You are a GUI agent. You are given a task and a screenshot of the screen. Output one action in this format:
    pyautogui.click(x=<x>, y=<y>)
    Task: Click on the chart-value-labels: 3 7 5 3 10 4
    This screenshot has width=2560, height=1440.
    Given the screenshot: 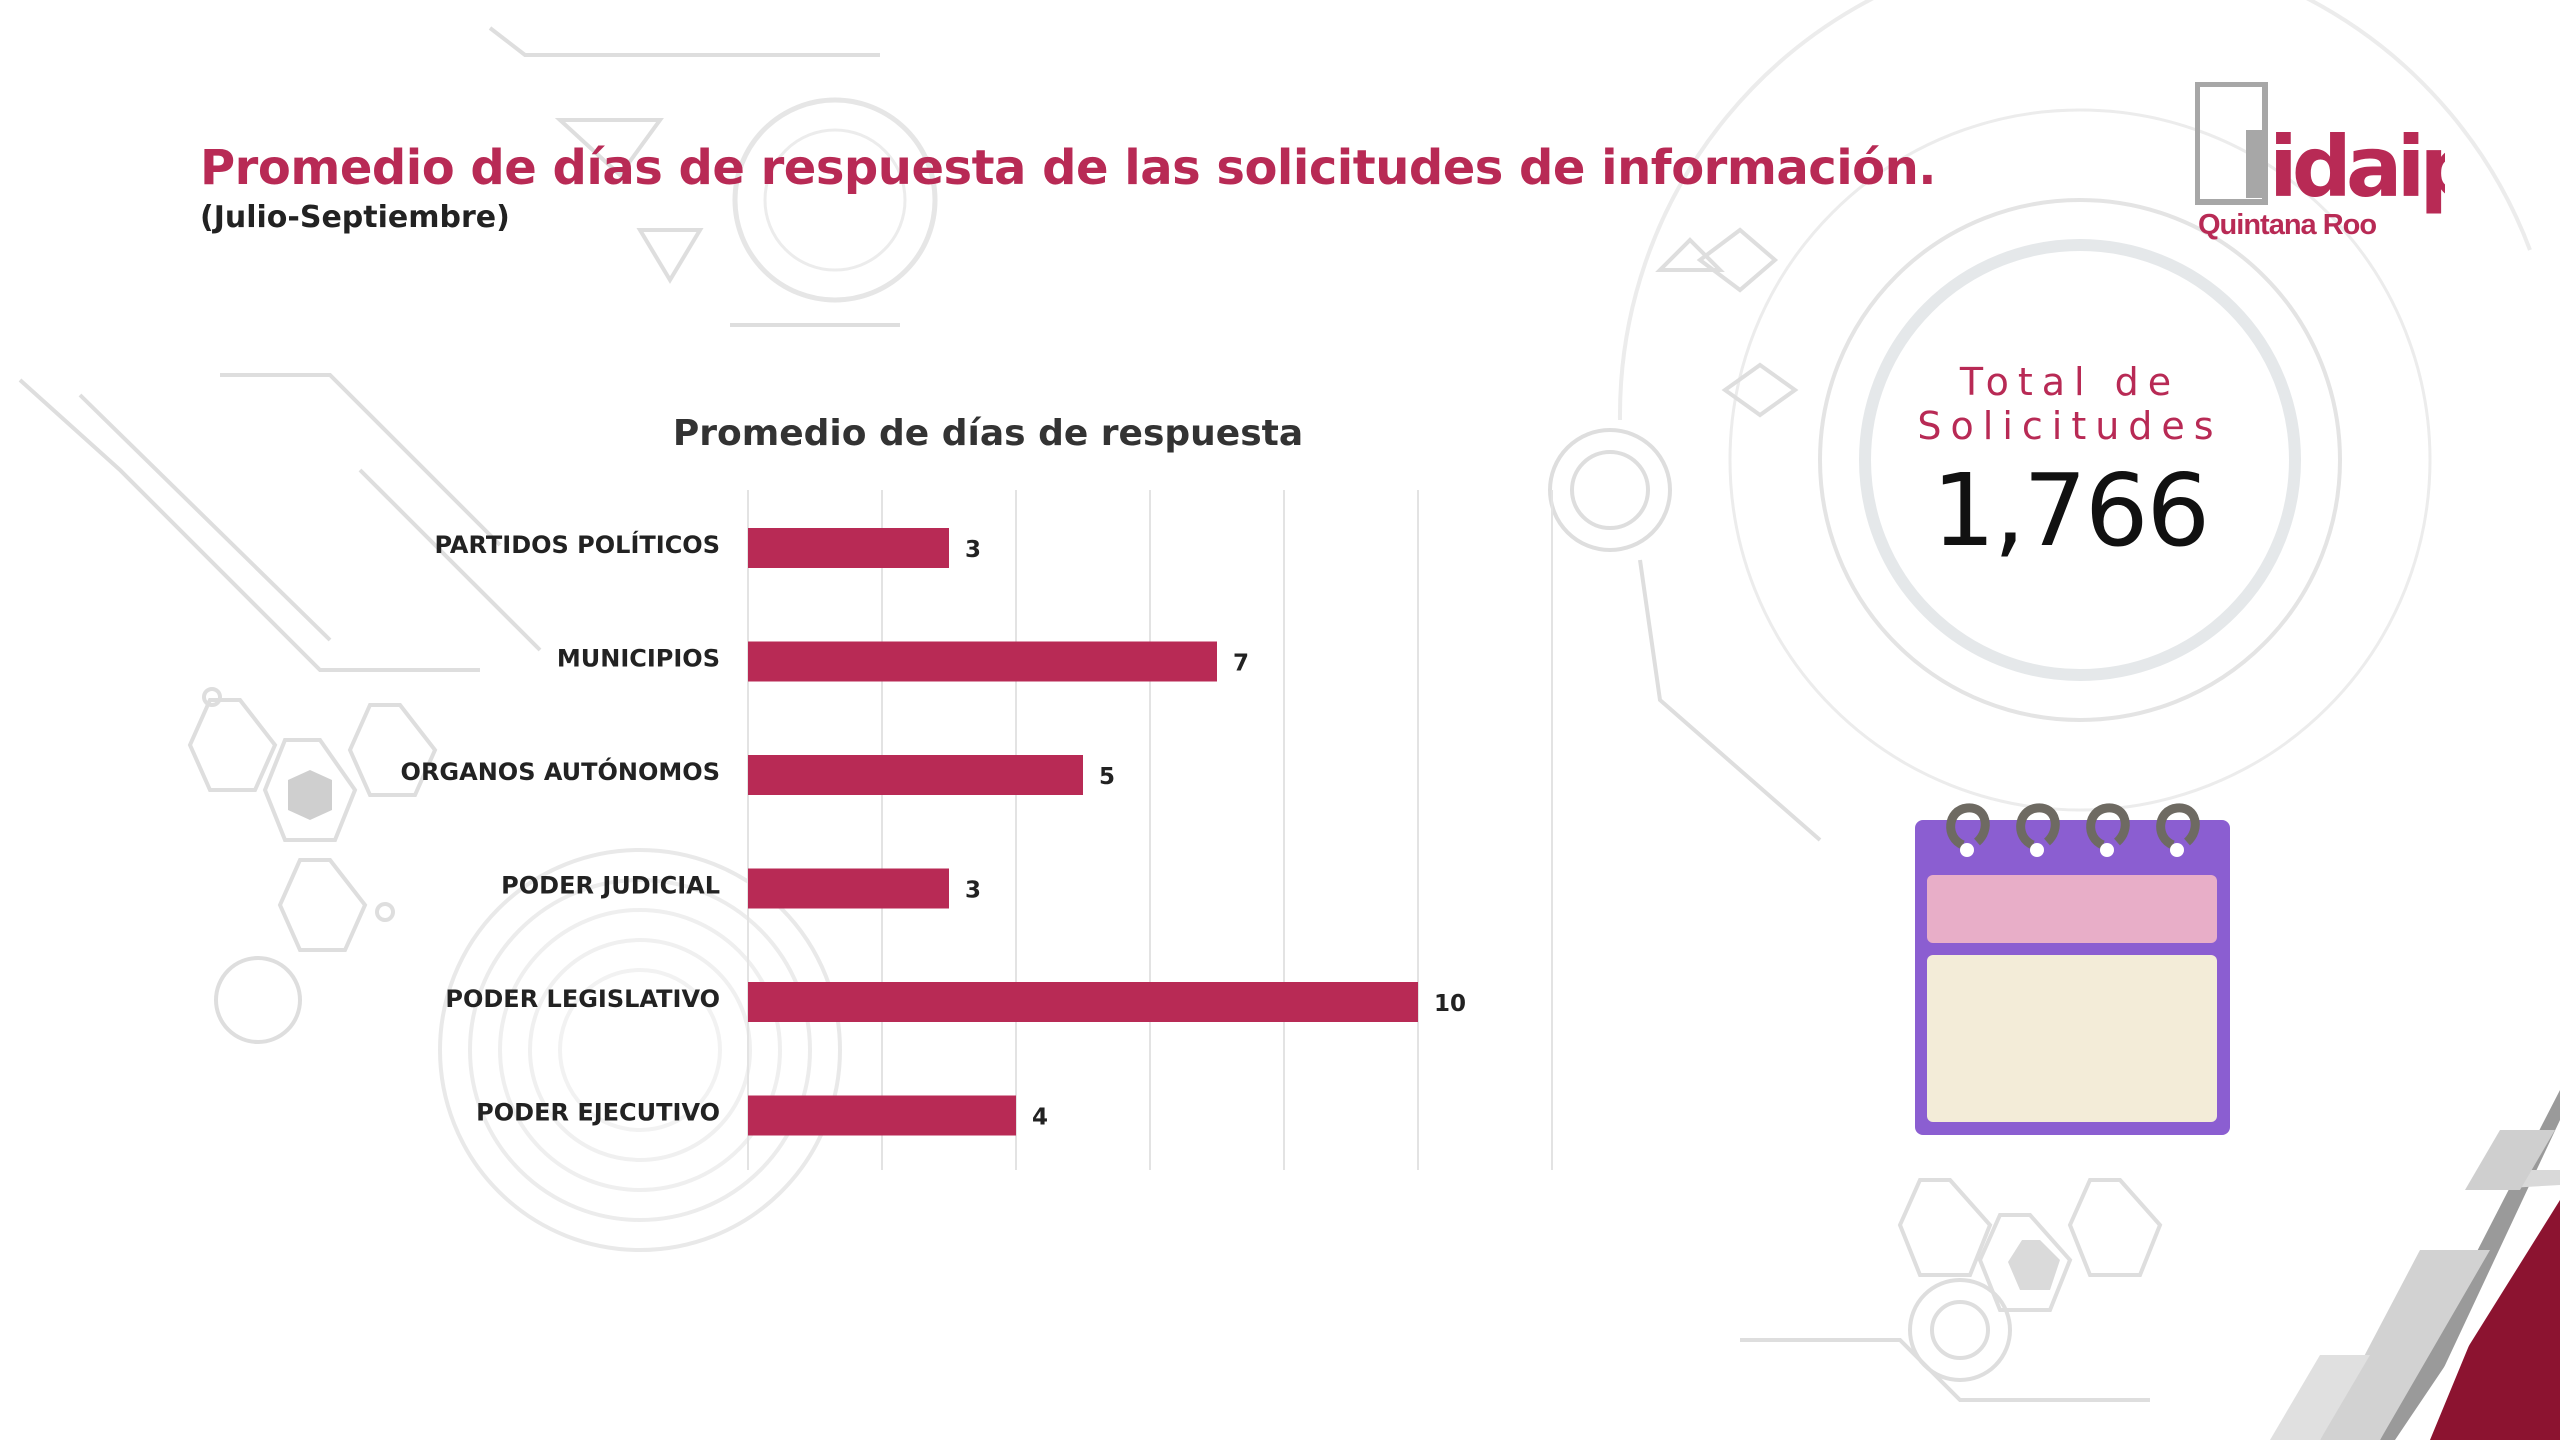 What is the action you would take?
    pyautogui.click(x=1215, y=834)
    